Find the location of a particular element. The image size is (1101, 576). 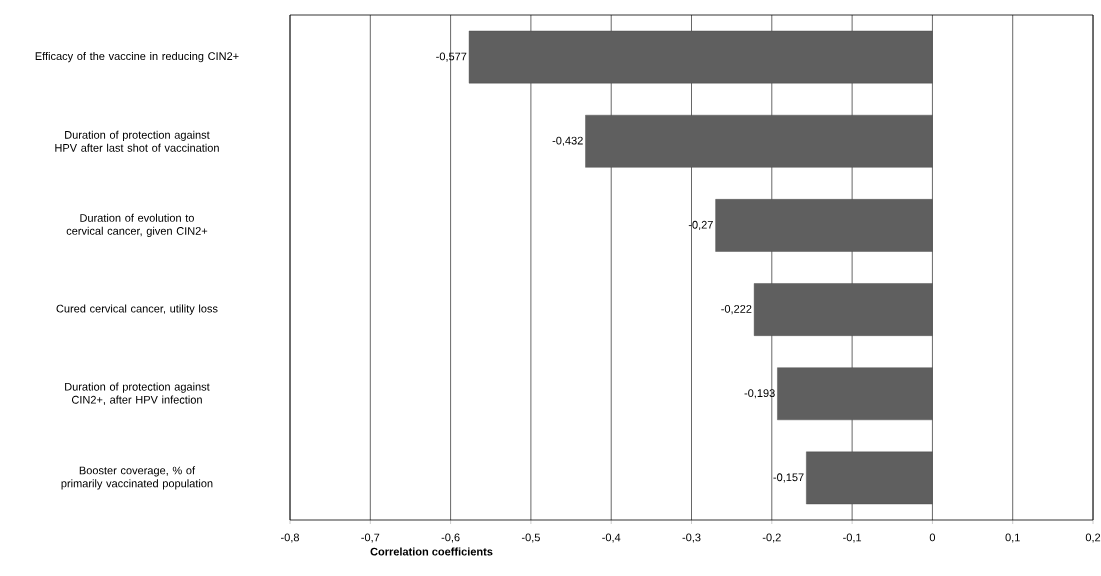

y-tick-label: Cured cervical cancer, utility loss is located at coordinates (137, 309).